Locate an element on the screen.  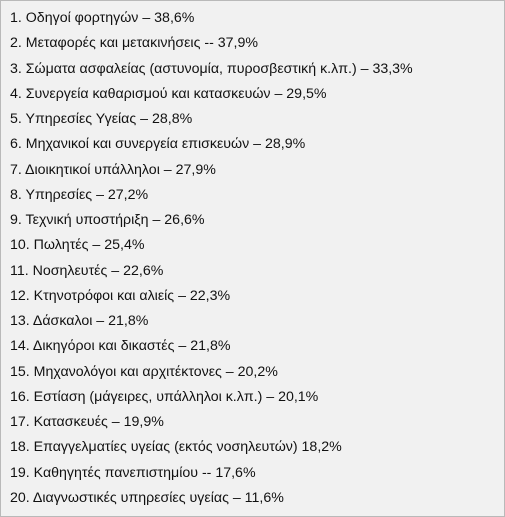
list-item: 7. Διοικητικοί υπάλληλοι – 27,9% is located at coordinates (113, 169).